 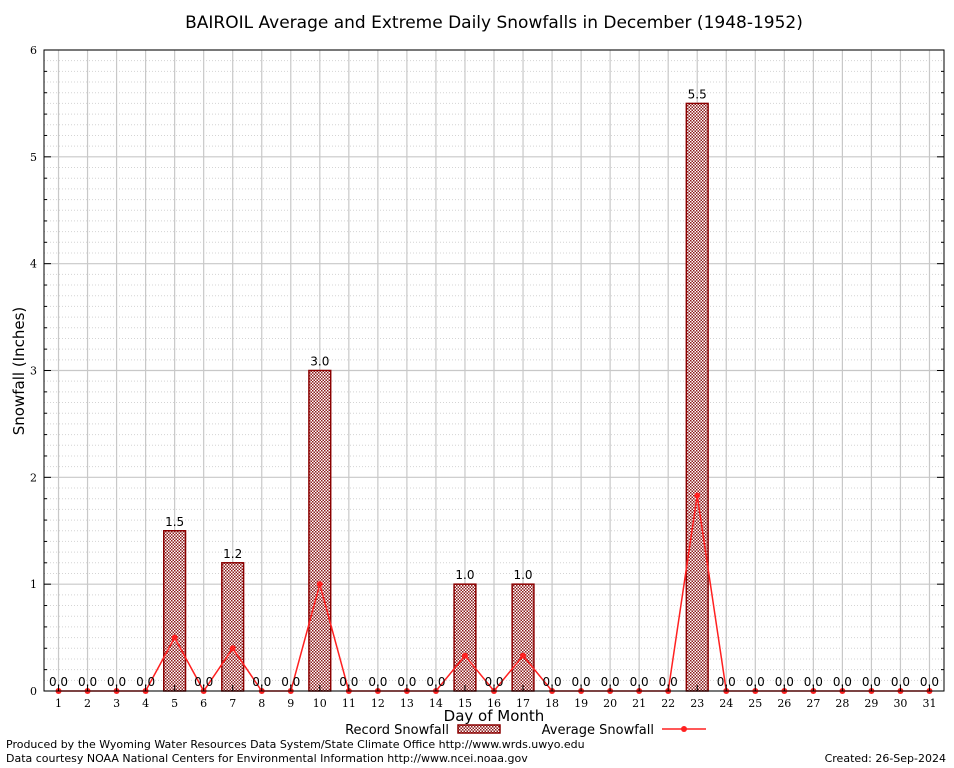 What do you see at coordinates (290, 703) in the screenshot?
I see `x-tick-label-9: 9` at bounding box center [290, 703].